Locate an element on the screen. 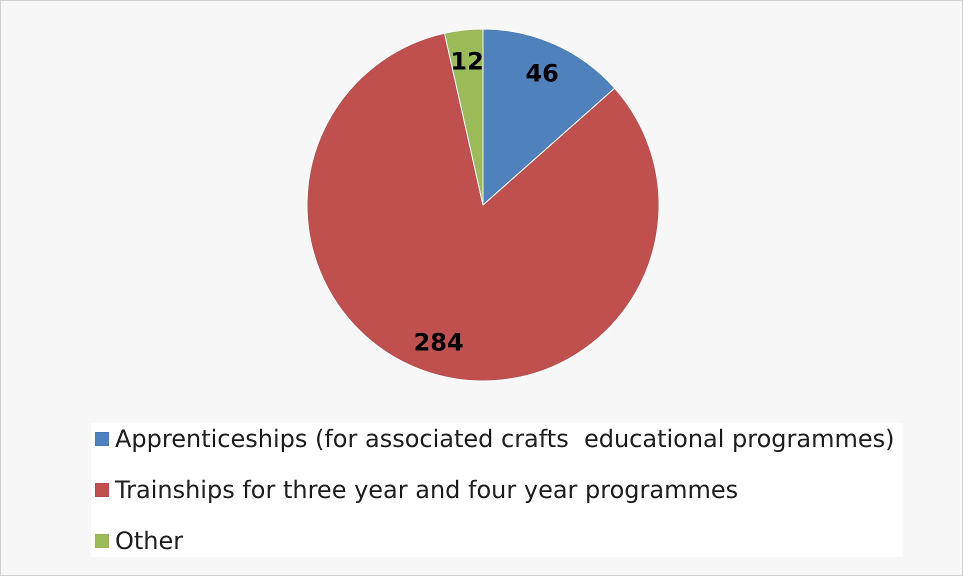  legend-label: Other is located at coordinates (149, 541).